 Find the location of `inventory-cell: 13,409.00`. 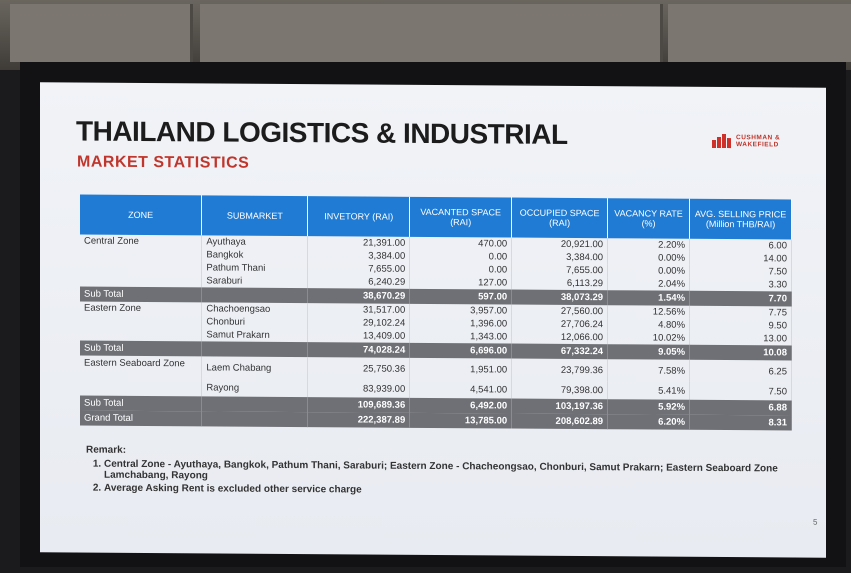

inventory-cell: 13,409.00 is located at coordinates (358, 336).